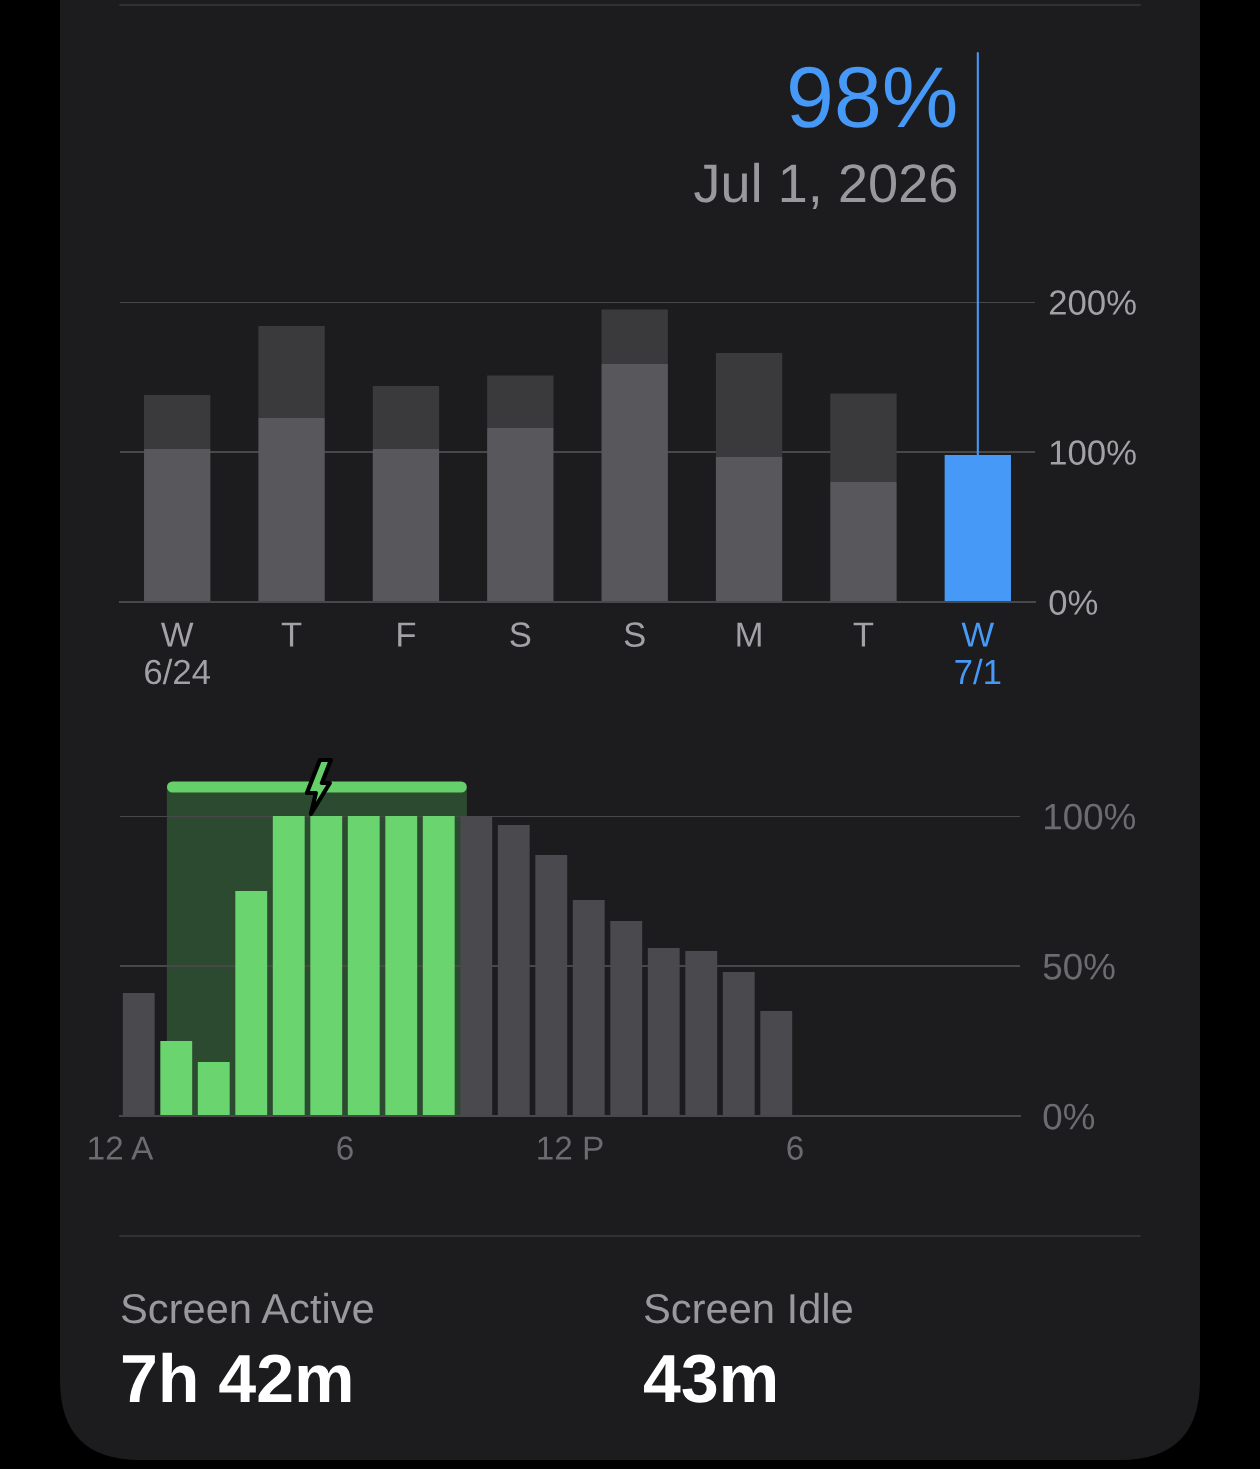  Describe the element at coordinates (709, 1378) in the screenshot. I see `text: 43m` at that location.